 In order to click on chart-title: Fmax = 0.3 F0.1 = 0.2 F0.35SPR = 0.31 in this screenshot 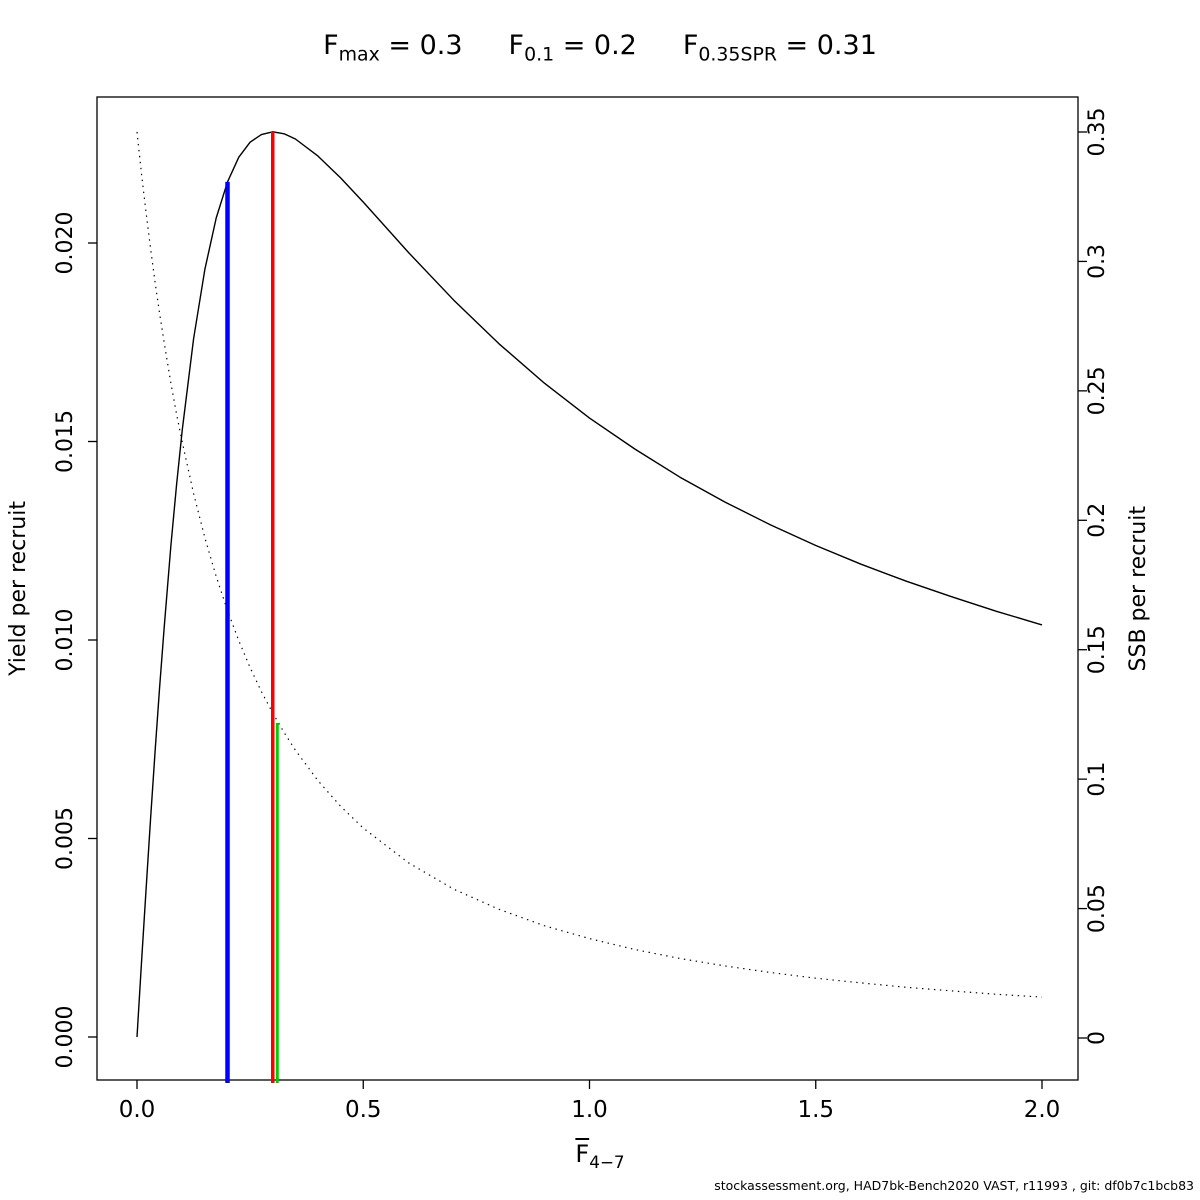, I will do `click(600, 47)`.